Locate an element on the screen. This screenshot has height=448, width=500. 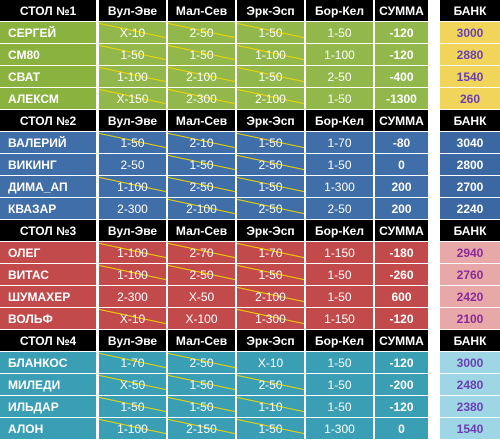
bank-value: 2940 is located at coordinates (470, 252).